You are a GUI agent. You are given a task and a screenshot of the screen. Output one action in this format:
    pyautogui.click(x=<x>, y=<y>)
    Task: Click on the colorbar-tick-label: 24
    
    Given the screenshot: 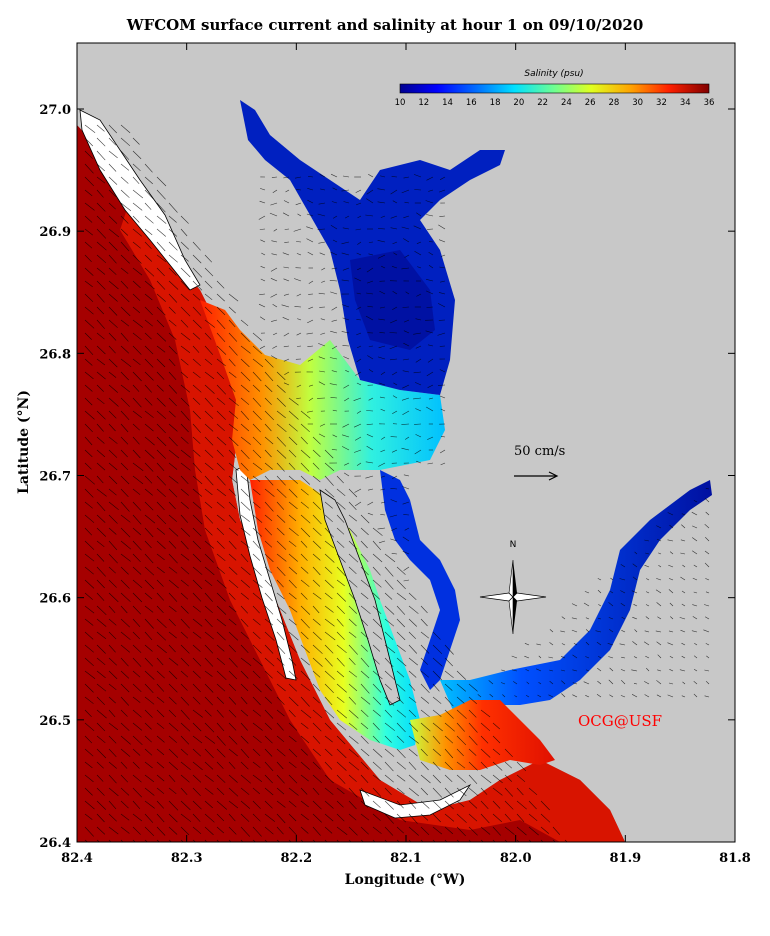 What is the action you would take?
    pyautogui.click(x=566, y=103)
    